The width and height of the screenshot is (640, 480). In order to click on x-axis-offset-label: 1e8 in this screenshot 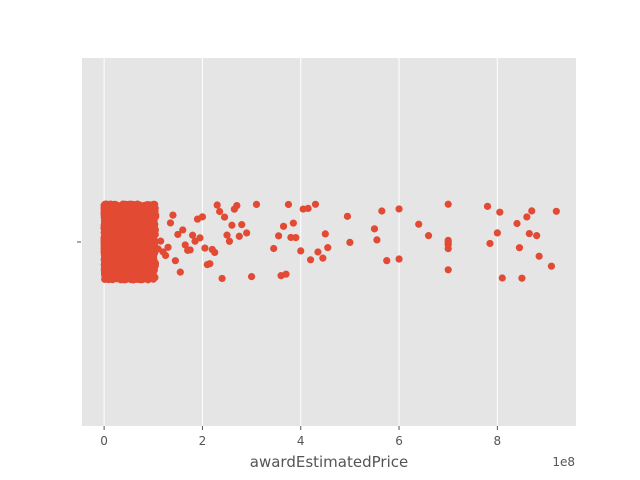, I will do `click(563, 462)`.